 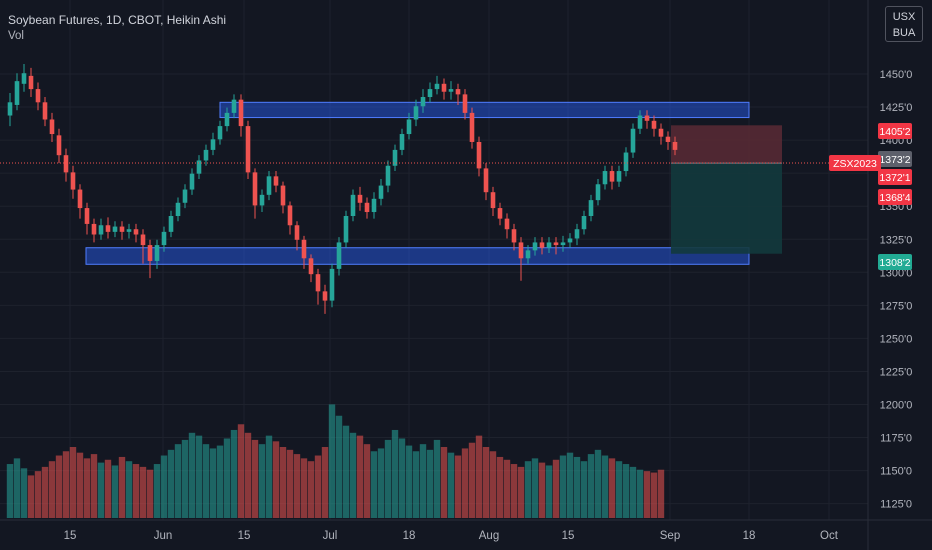 What do you see at coordinates (670, 536) in the screenshot?
I see `time-tick-label: Sep` at bounding box center [670, 536].